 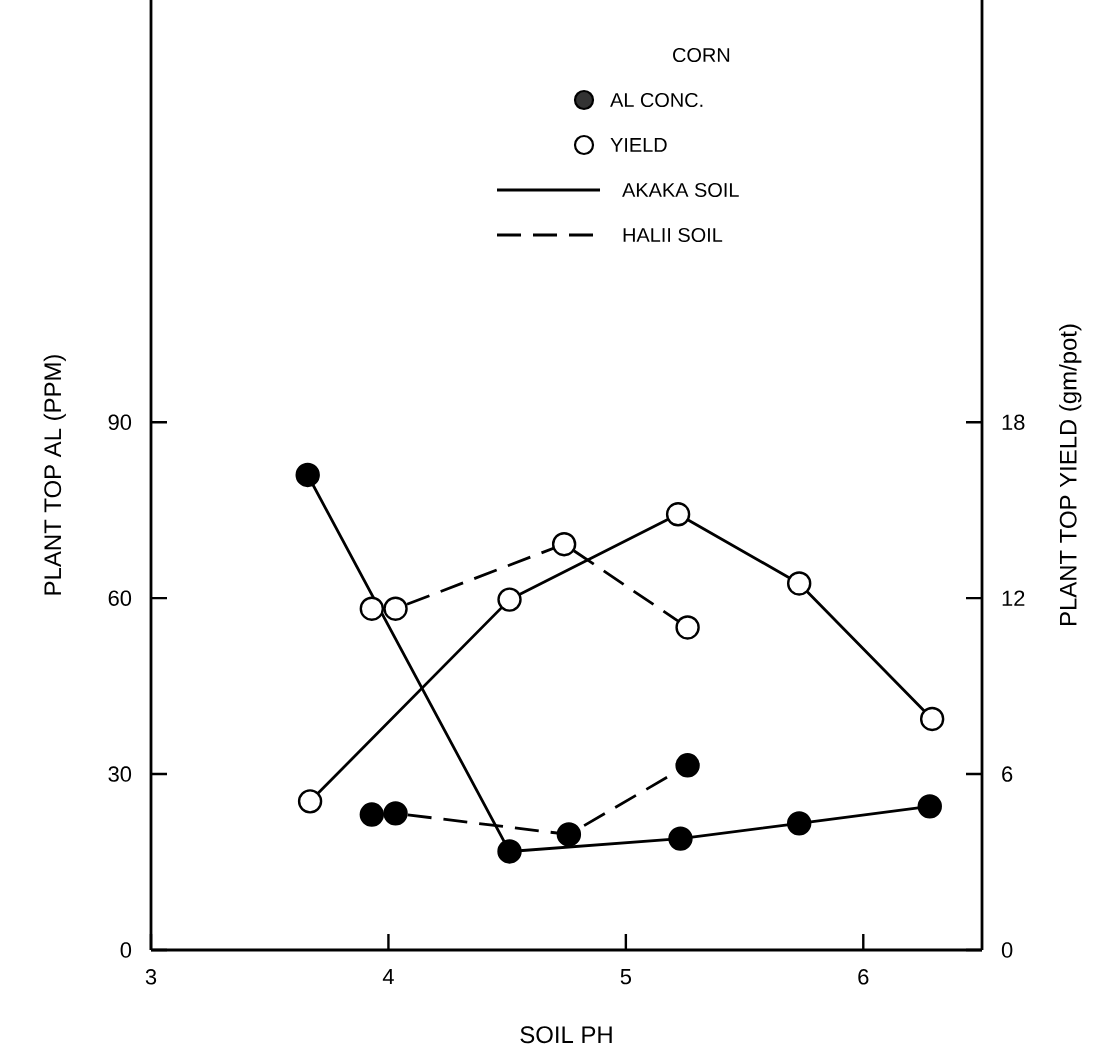 I want to click on x-tick-label: 6, so click(x=863, y=977).